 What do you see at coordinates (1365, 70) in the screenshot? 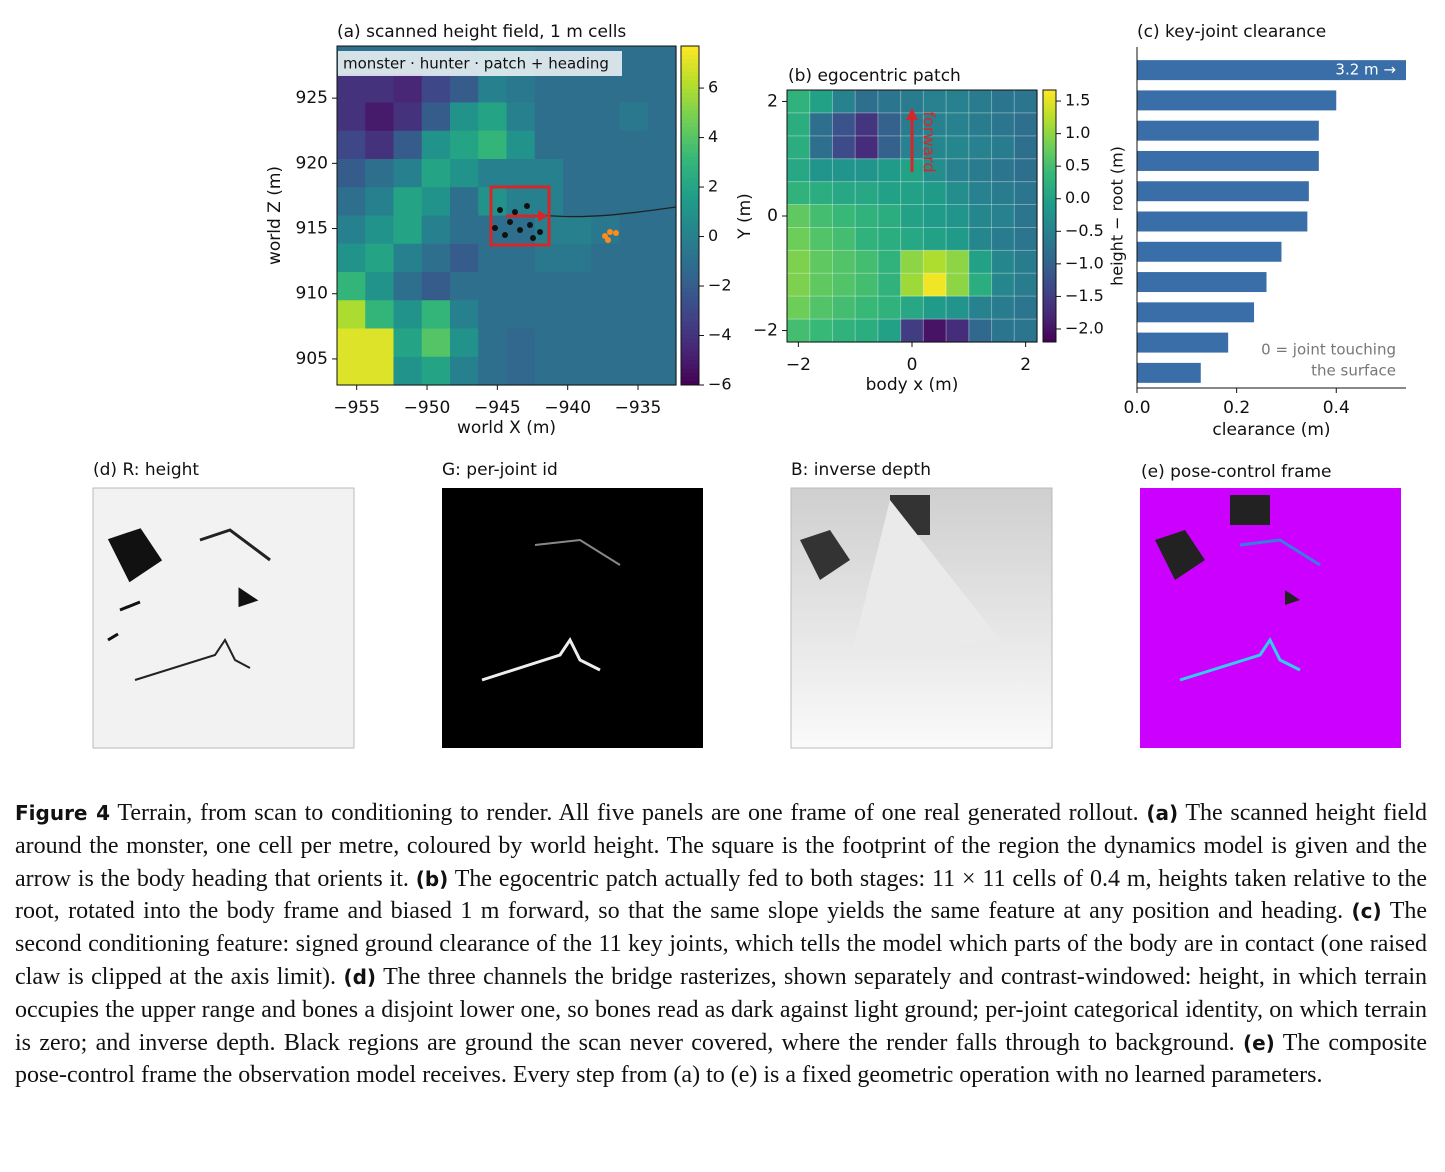
I see `value-label: 3.2 m →` at bounding box center [1365, 70].